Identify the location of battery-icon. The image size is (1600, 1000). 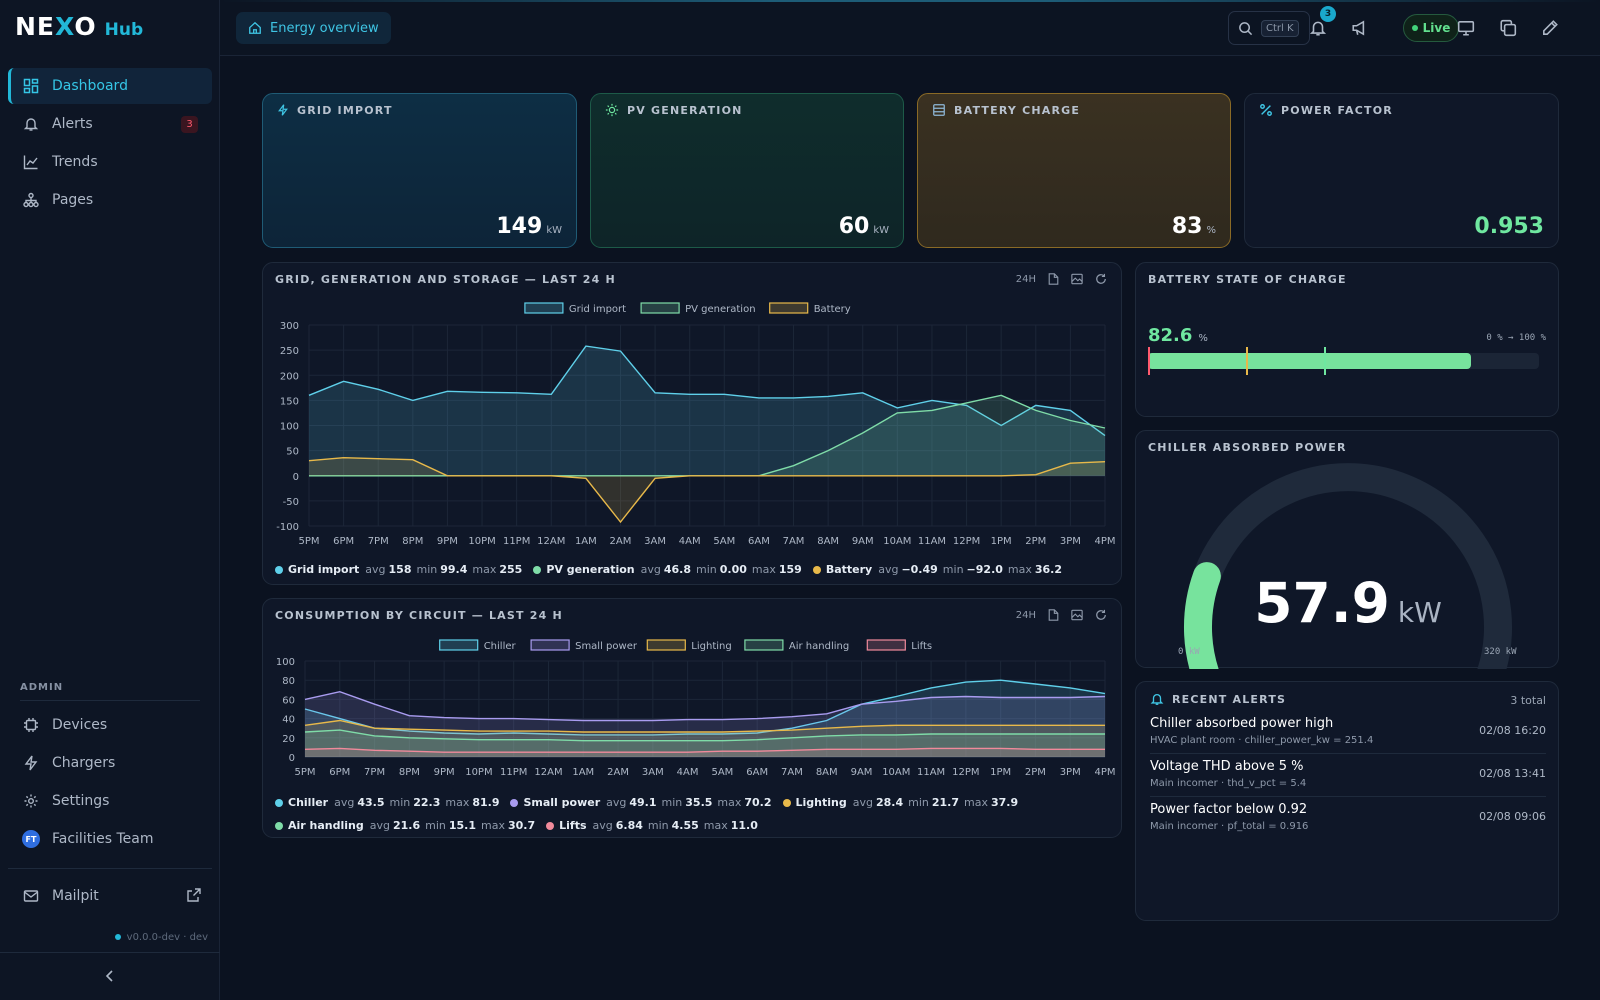
(939, 110).